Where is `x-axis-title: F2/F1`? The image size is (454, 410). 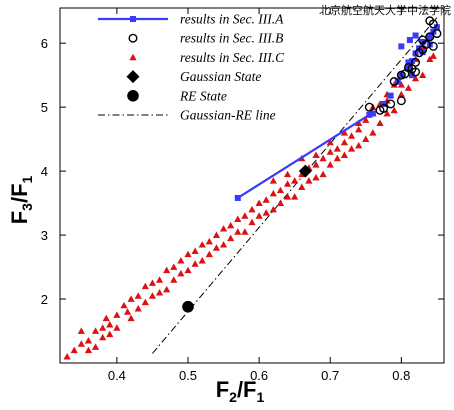
x-axis-title: F2/F1 is located at coordinates (240, 391).